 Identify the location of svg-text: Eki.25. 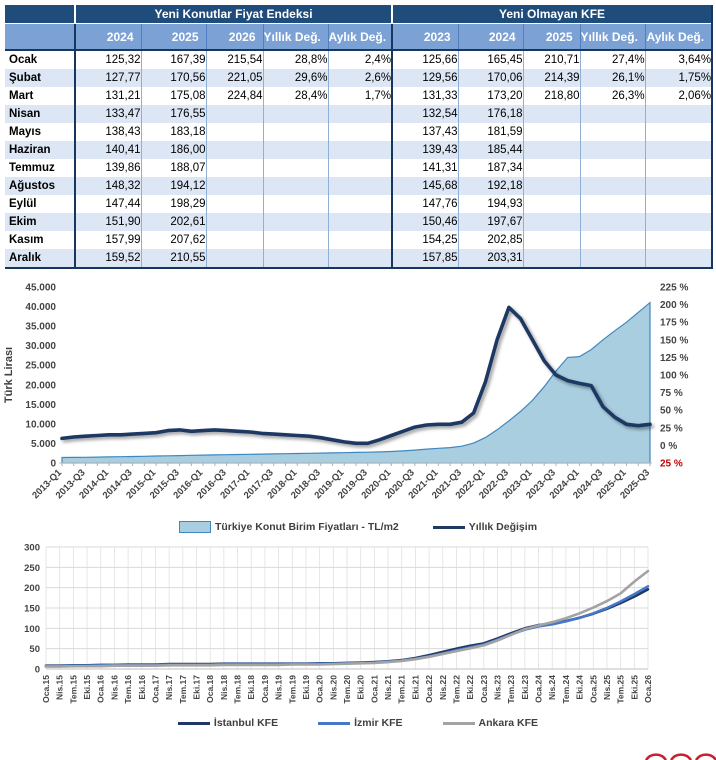
(634, 687).